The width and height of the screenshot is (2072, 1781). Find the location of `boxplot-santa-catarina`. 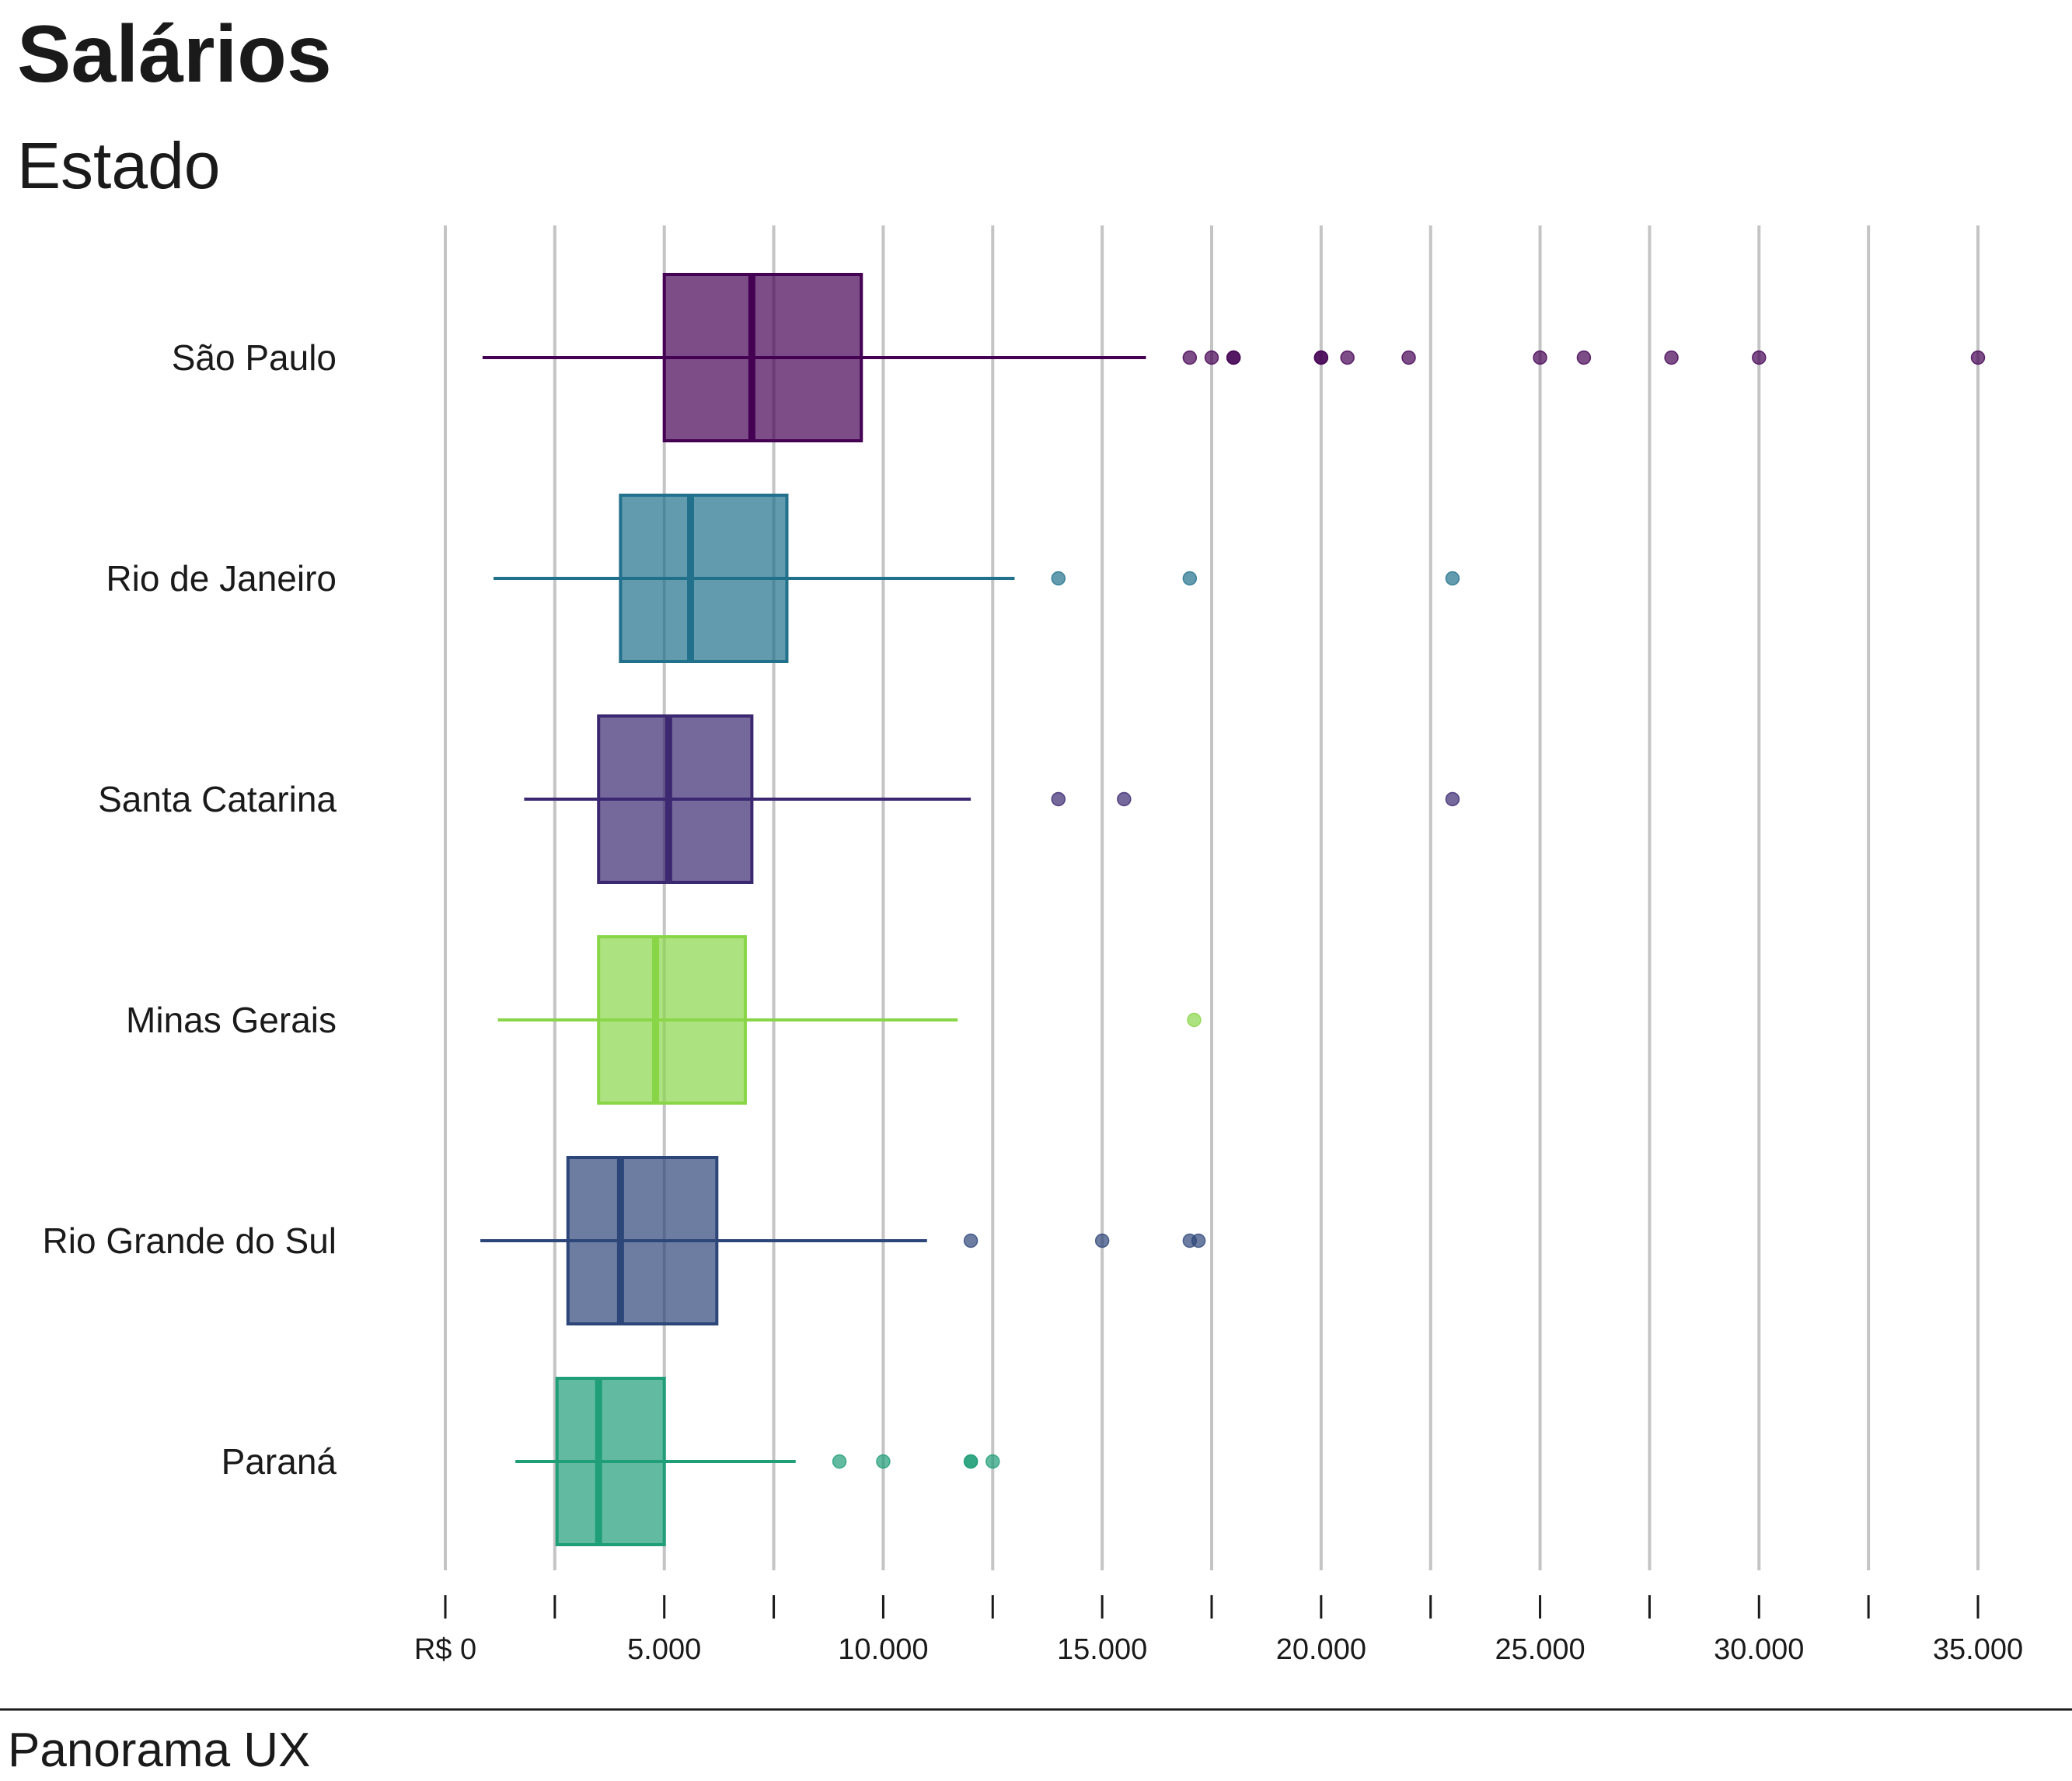

boxplot-santa-catarina is located at coordinates (992, 799).